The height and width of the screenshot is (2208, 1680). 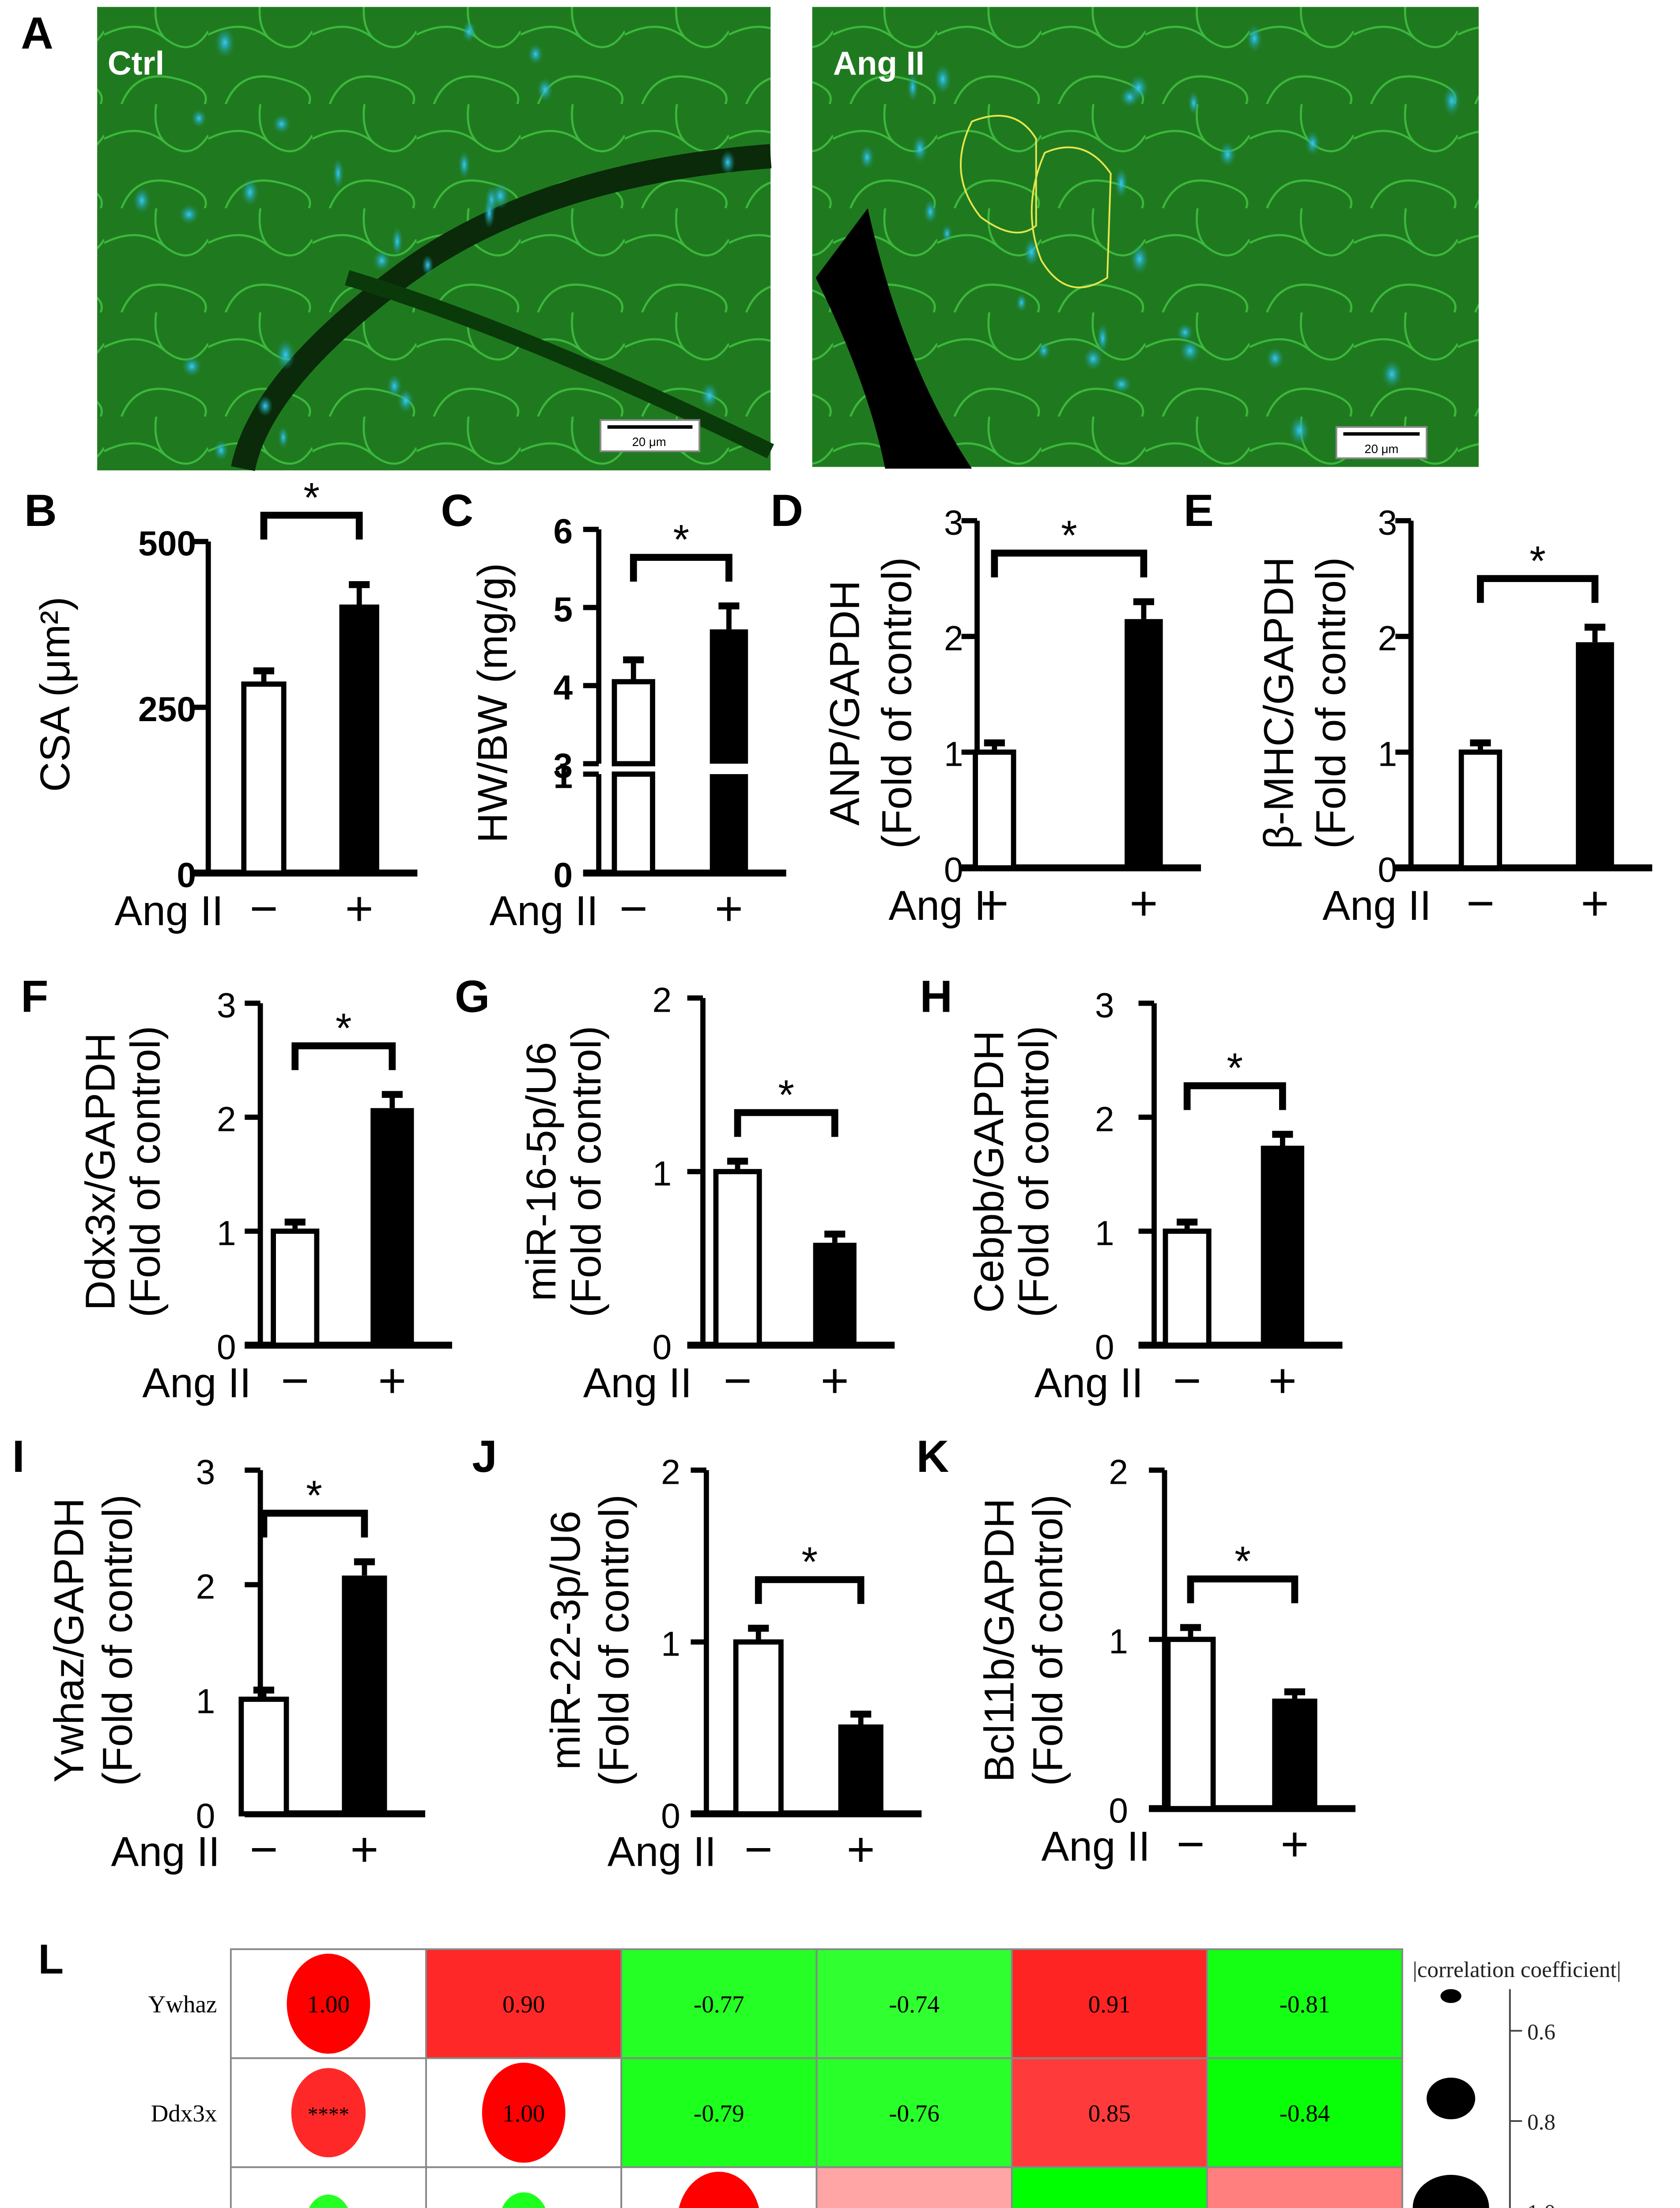 I want to click on y-axis-label: β-MHC/GAPDH, so click(x=1278, y=703).